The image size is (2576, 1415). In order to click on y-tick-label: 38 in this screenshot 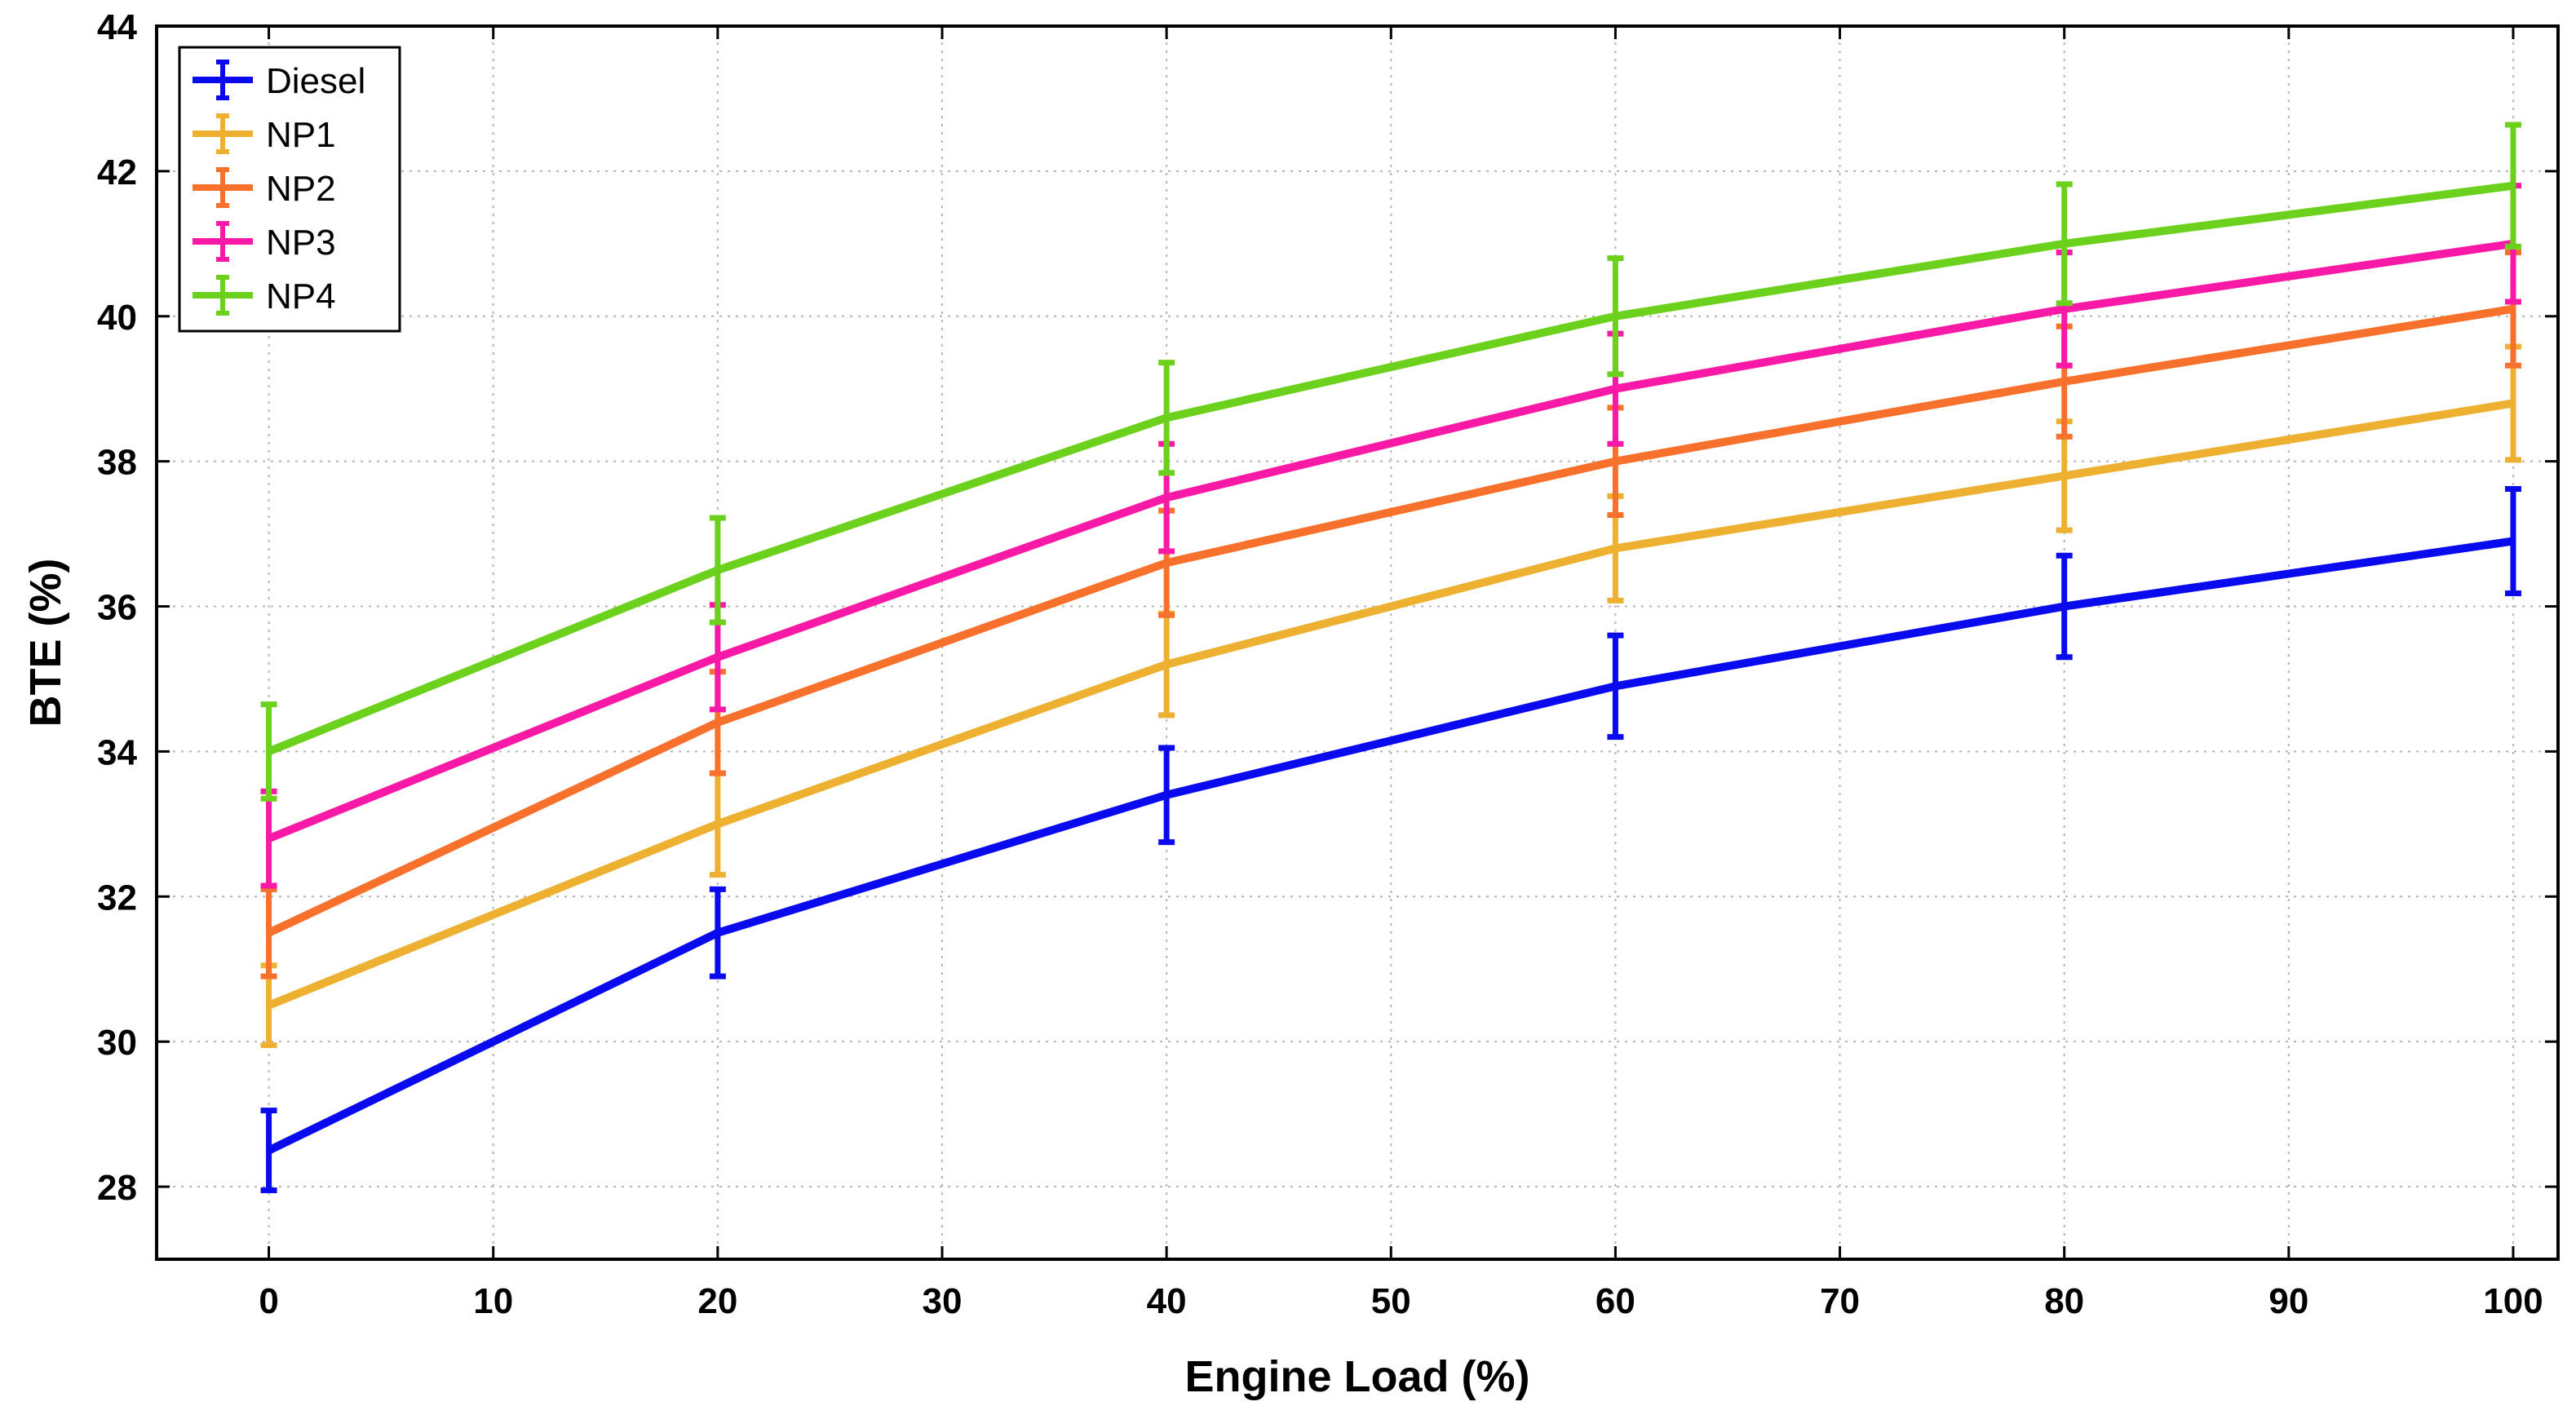, I will do `click(117, 463)`.